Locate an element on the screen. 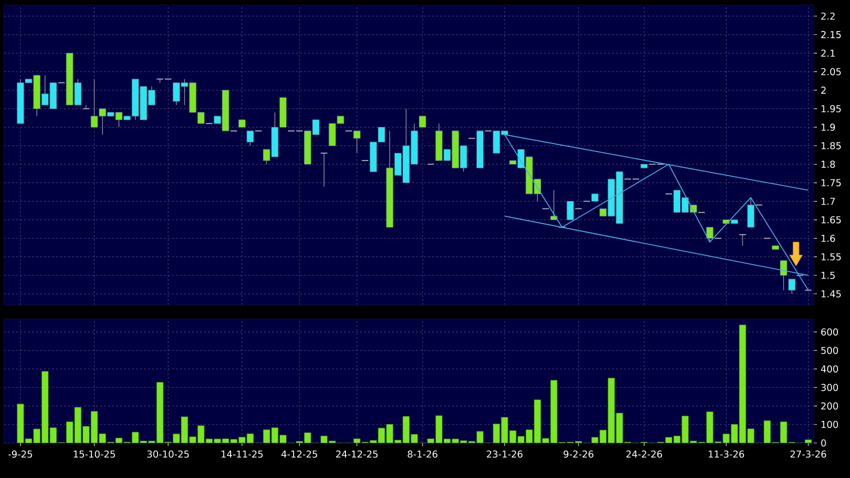  y-tick-label: 1.95 is located at coordinates (831, 108).